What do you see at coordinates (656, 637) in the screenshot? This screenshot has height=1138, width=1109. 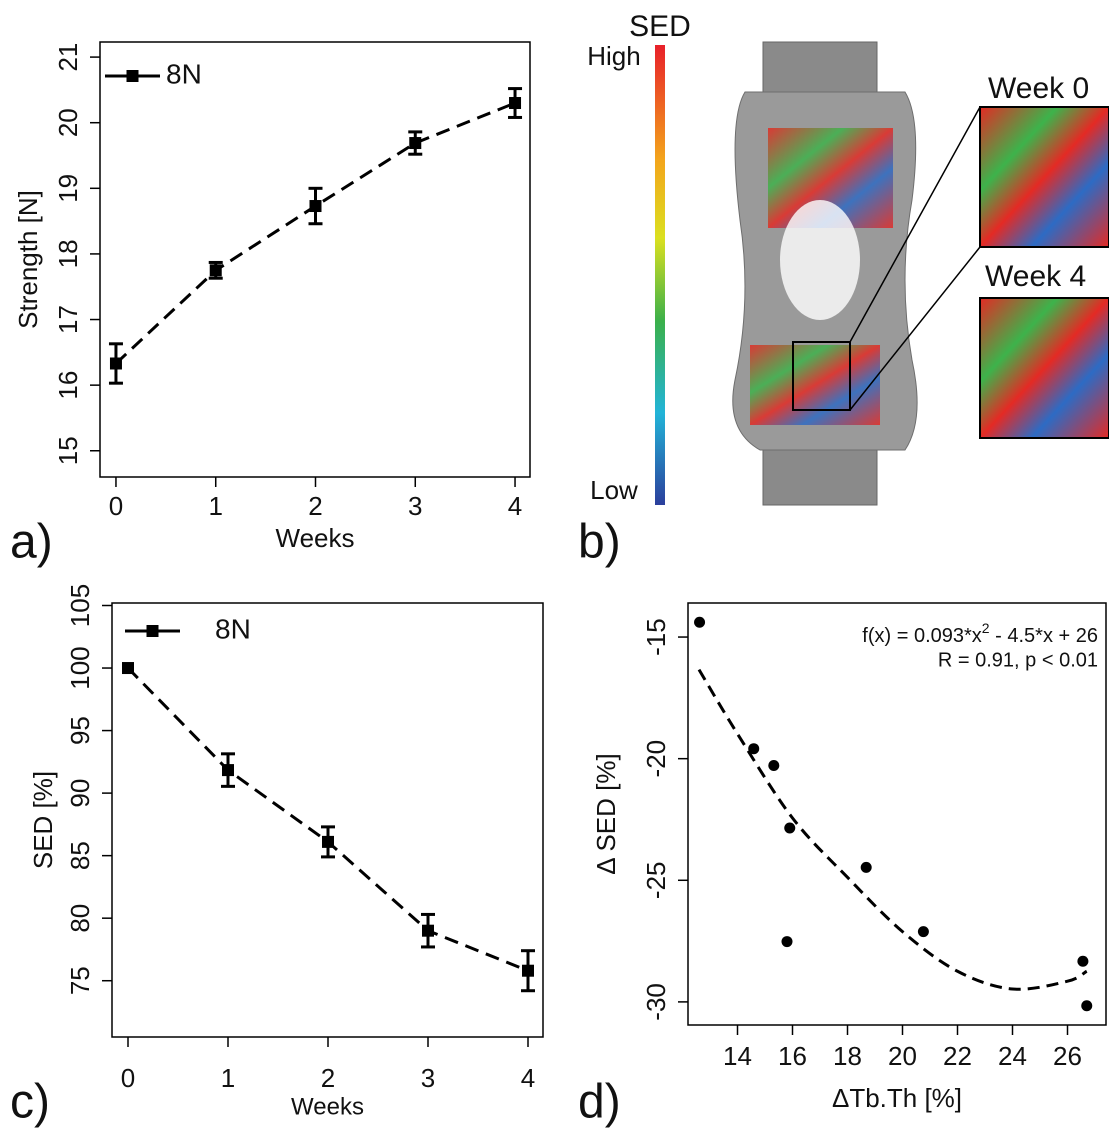 I see `y-tick-label: -15` at bounding box center [656, 637].